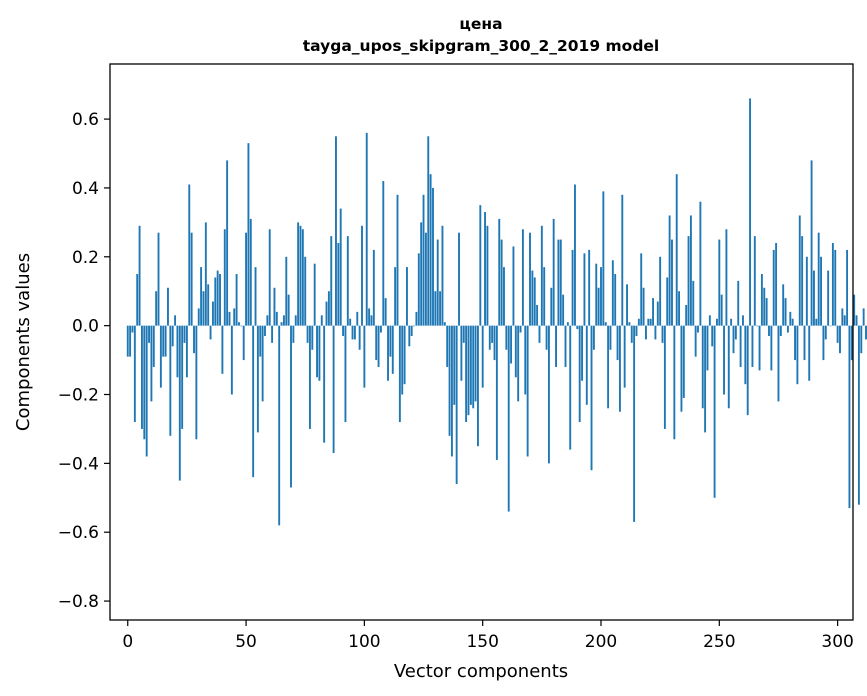 The height and width of the screenshot is (696, 867). What do you see at coordinates (480, 24) in the screenshot?
I see `chart-title: цена` at bounding box center [480, 24].